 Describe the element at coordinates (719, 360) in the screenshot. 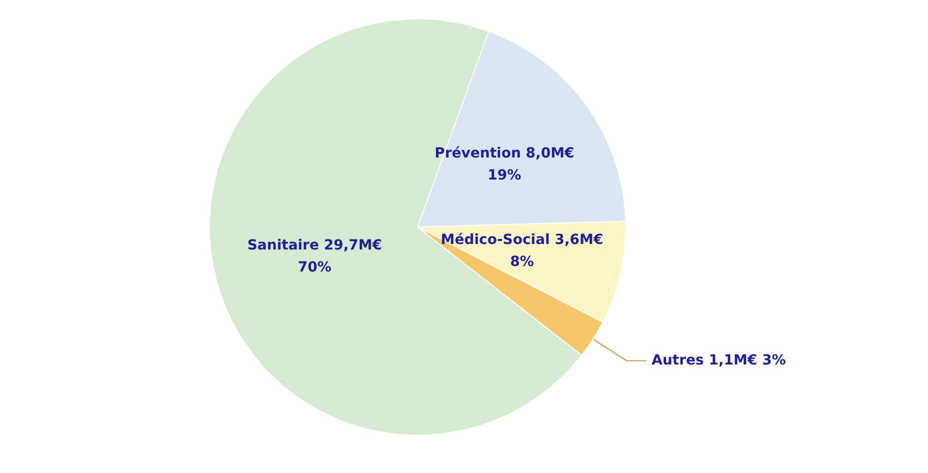

I see `slice-label: Autres 1,1M€ 3%` at that location.